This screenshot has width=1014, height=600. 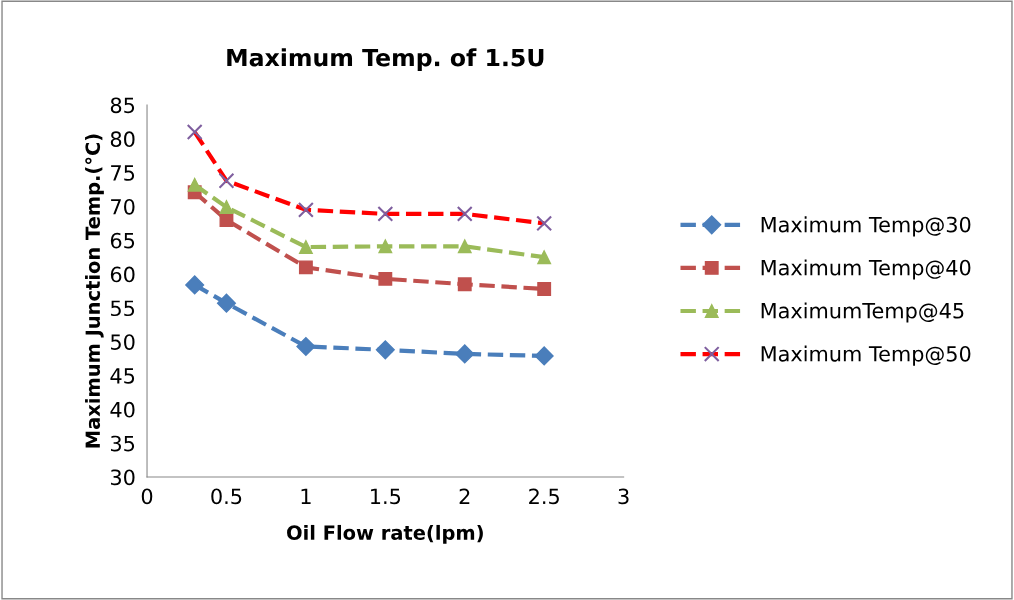 What do you see at coordinates (123, 173) in the screenshot?
I see `y-tick-label: 75` at bounding box center [123, 173].